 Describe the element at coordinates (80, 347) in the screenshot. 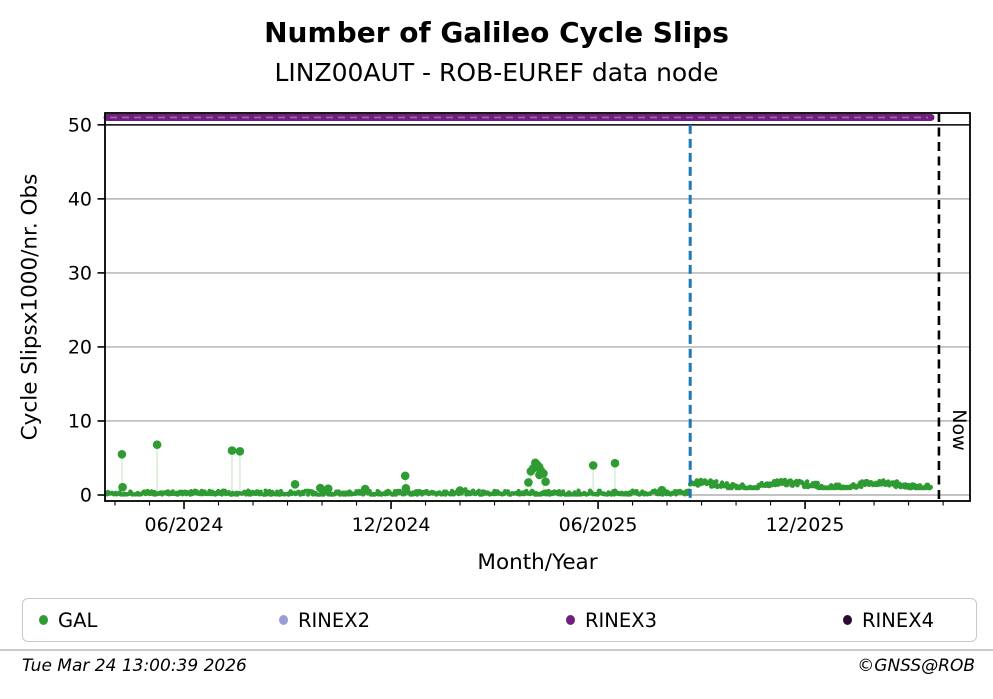

I see `y-tick-label: 20` at that location.